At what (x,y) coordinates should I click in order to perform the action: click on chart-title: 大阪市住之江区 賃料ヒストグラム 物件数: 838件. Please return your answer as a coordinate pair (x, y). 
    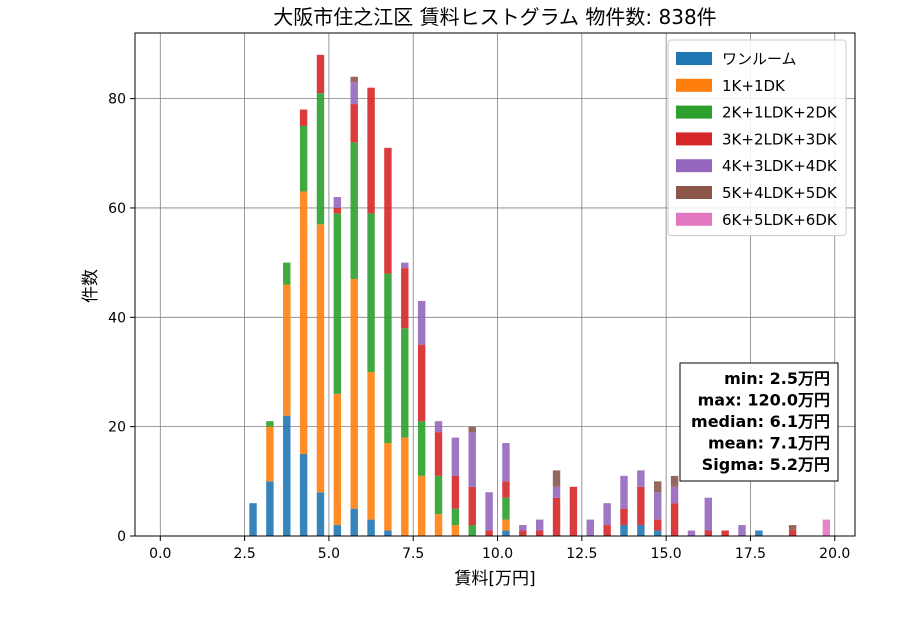
    Looking at the image, I should click on (494, 17).